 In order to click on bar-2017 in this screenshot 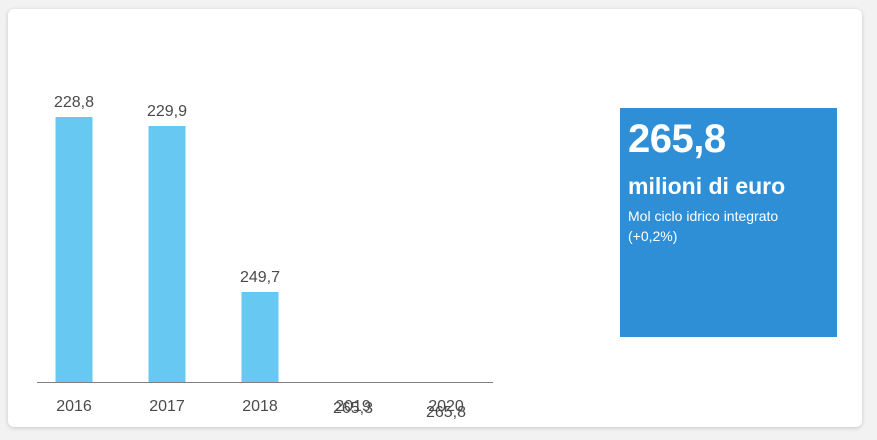, I will do `click(167, 254)`.